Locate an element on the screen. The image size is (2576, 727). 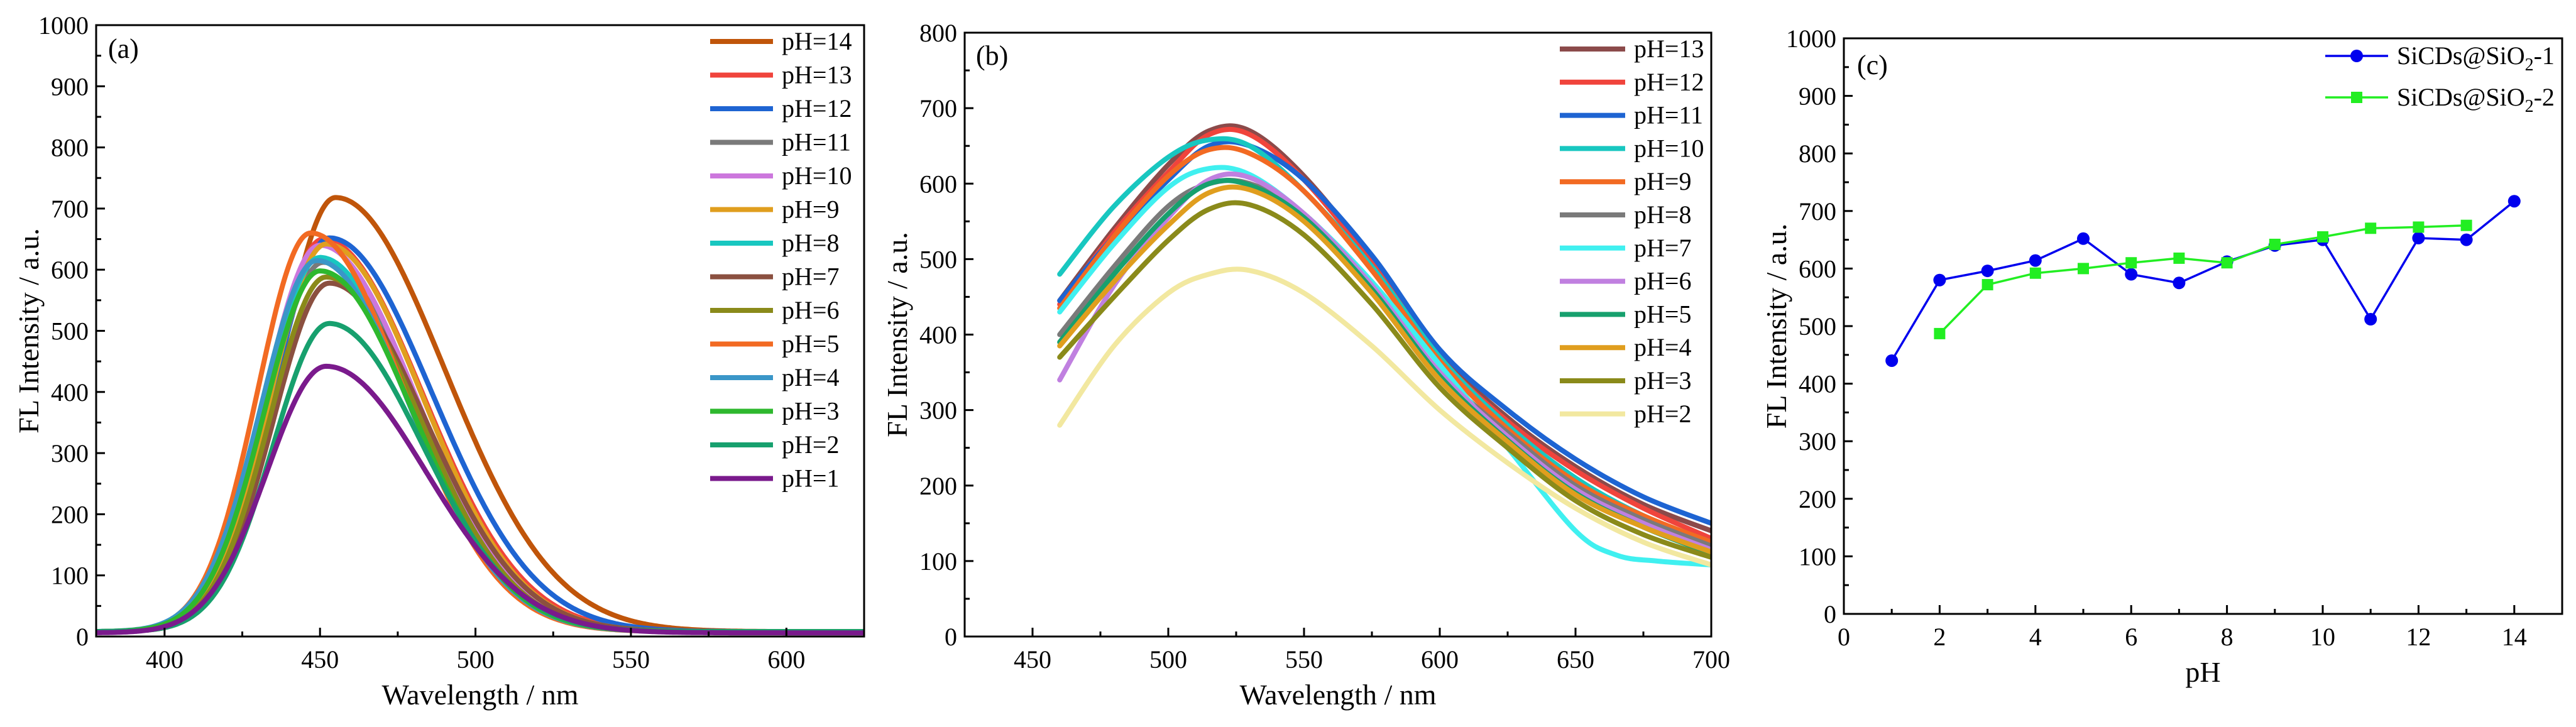
y-tick-label: 300 is located at coordinates (70, 453).